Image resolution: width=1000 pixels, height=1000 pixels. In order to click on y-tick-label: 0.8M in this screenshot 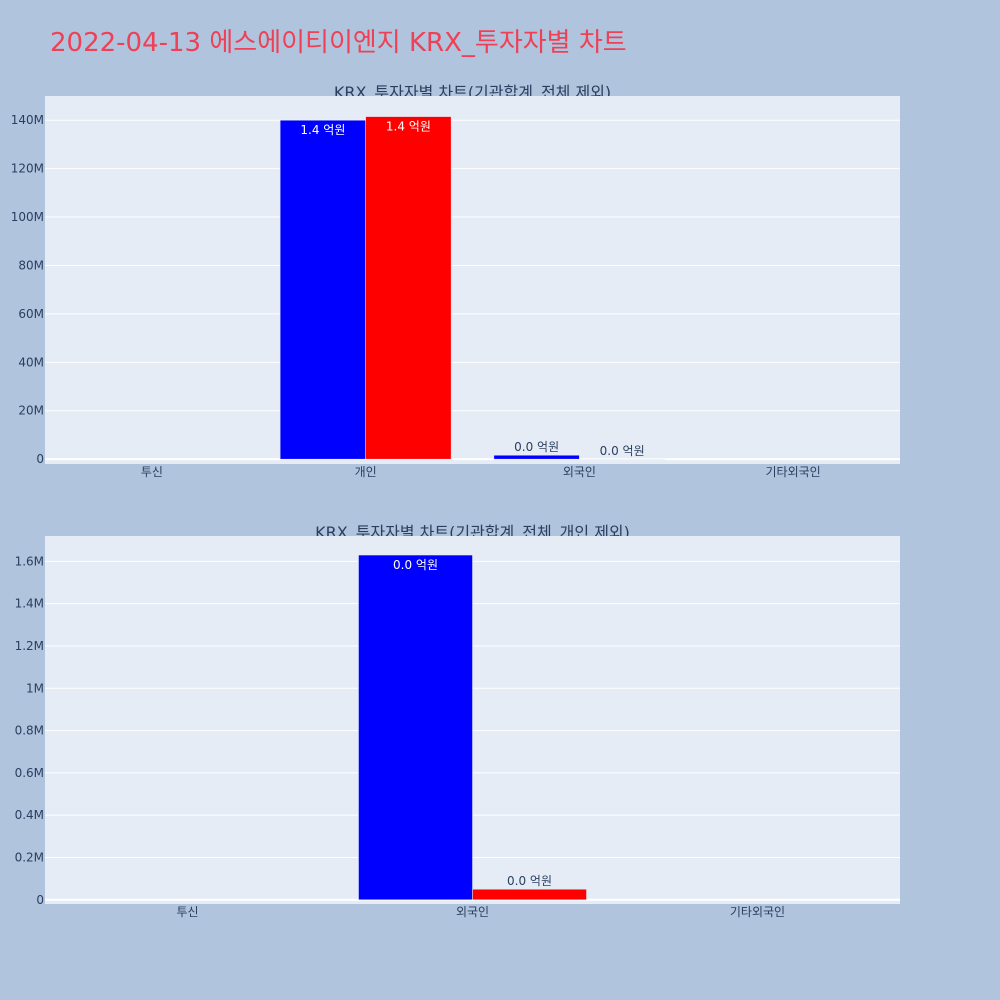, I will do `click(29, 731)`.